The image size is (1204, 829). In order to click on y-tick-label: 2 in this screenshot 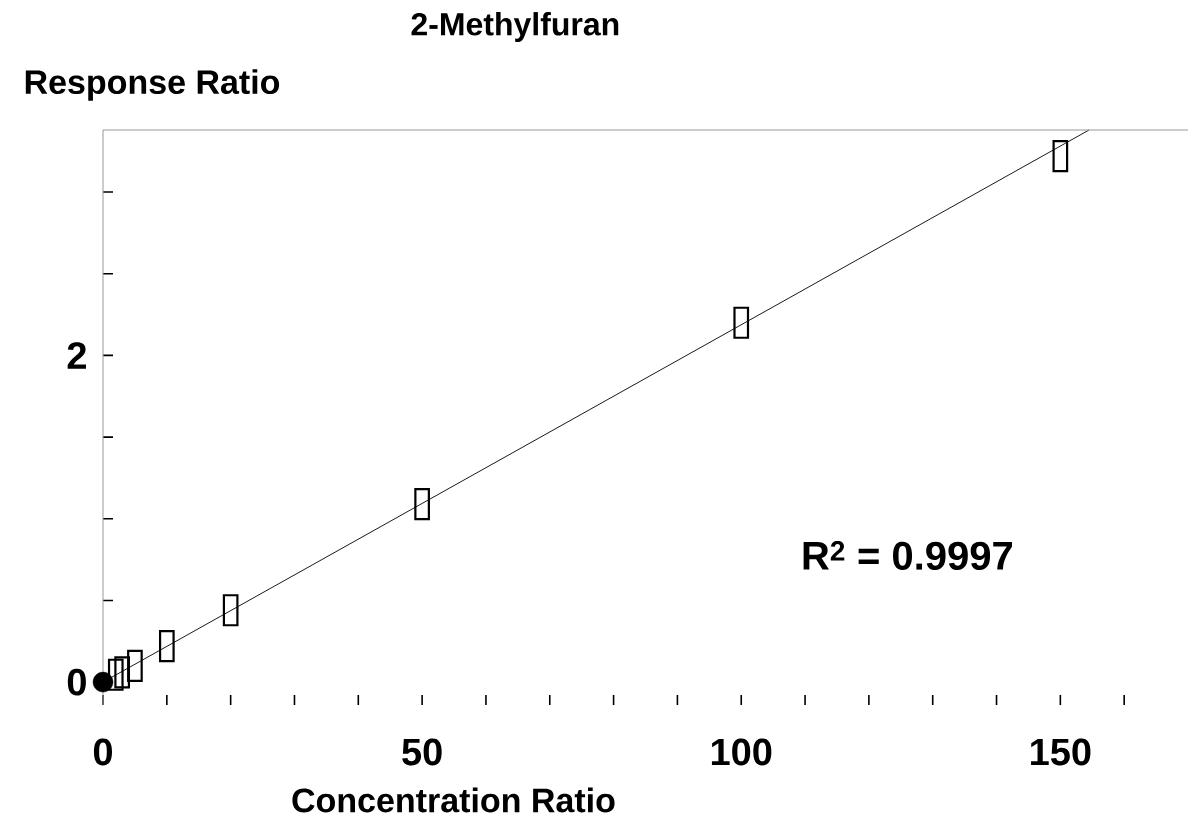, I will do `click(76, 355)`.